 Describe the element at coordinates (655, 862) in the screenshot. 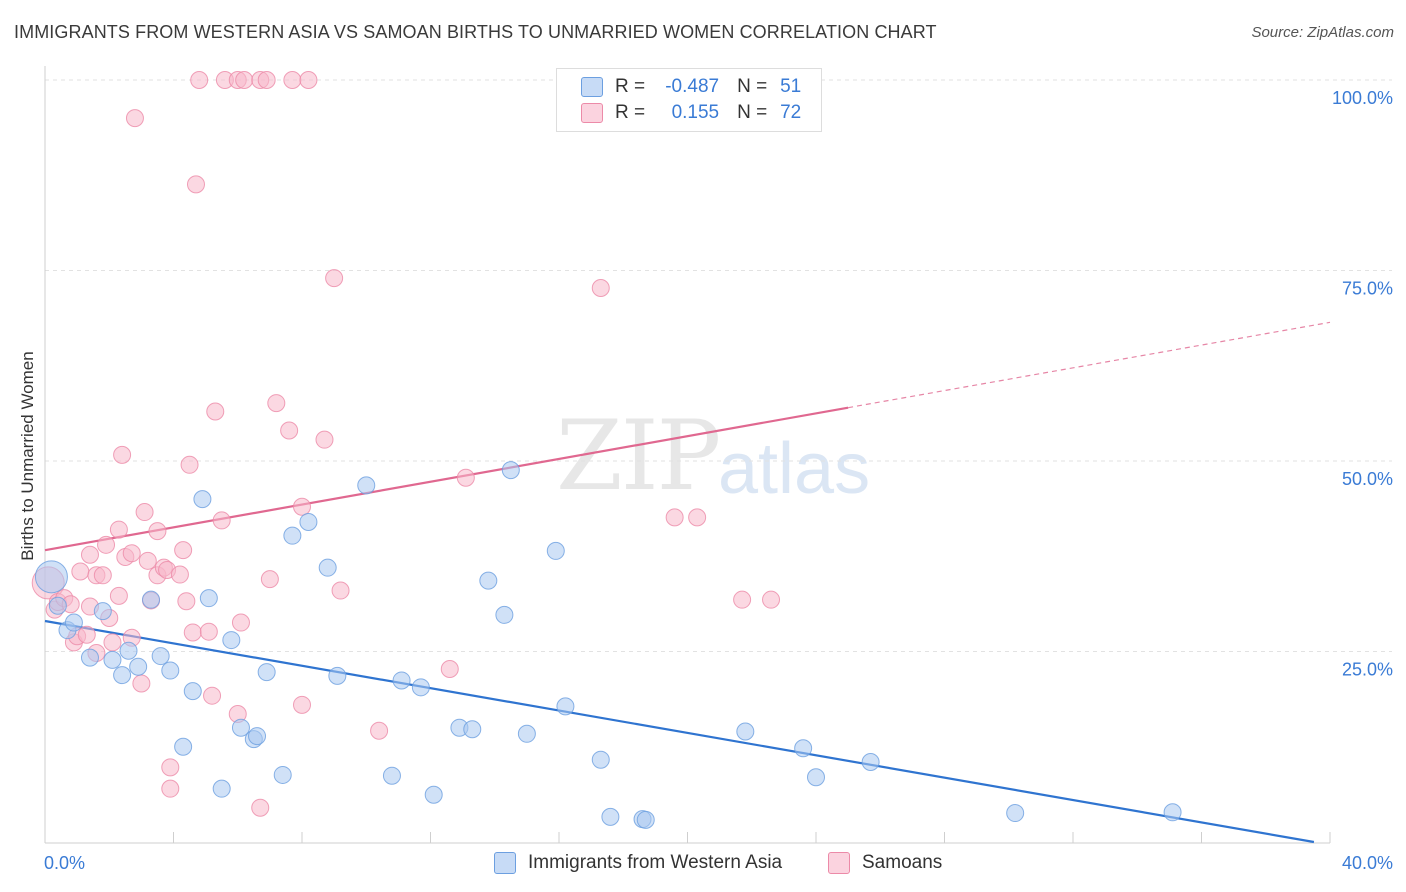

I see `series-label: Immigrants from Western Asia` at that location.